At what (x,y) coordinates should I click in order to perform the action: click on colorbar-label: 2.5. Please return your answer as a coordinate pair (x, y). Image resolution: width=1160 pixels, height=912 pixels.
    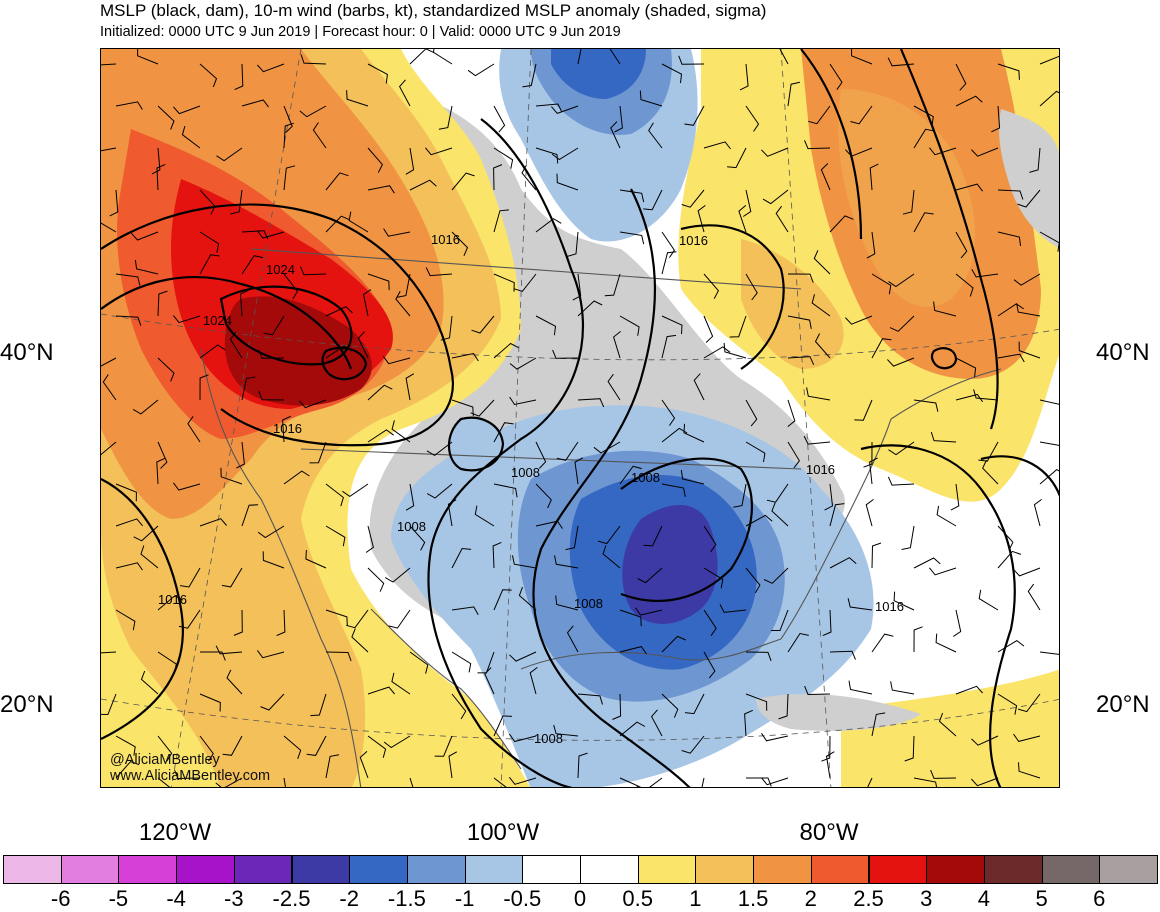
    Looking at the image, I should click on (868, 898).